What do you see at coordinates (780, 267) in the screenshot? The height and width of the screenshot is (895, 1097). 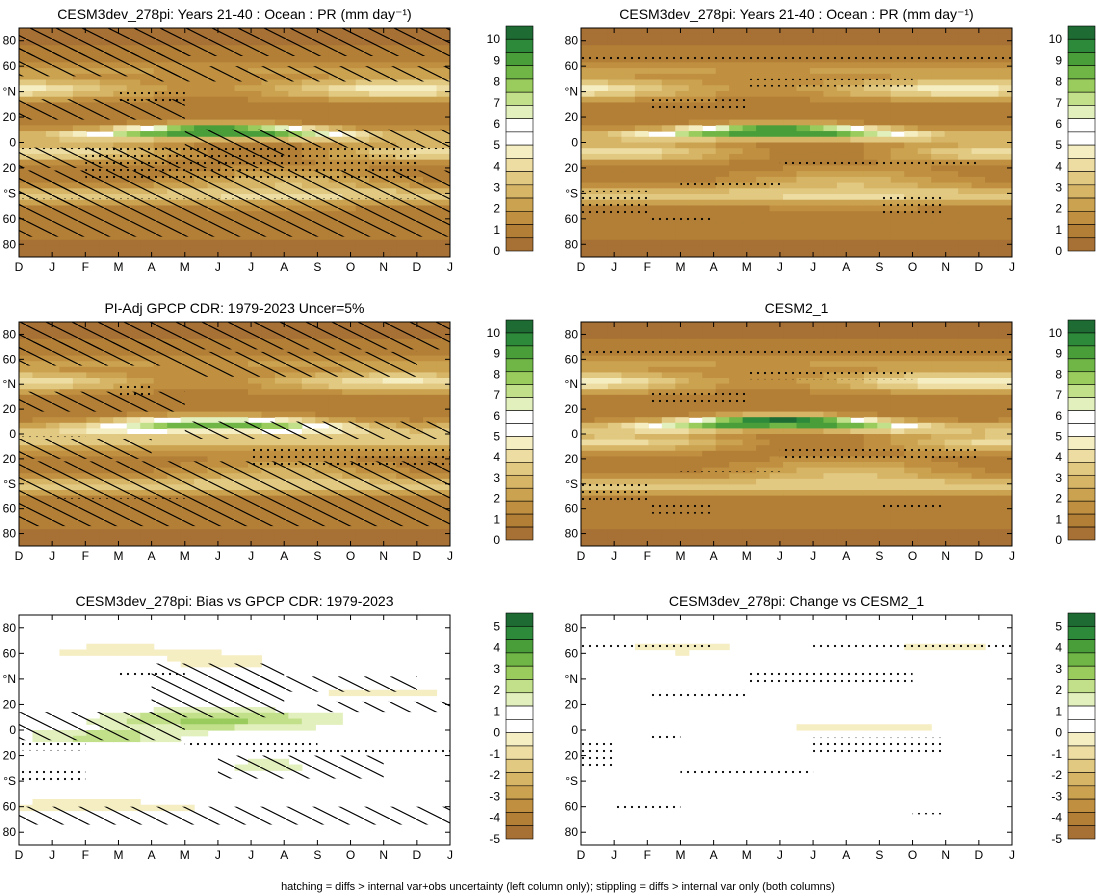 I see `x-tick-label: J` at bounding box center [780, 267].